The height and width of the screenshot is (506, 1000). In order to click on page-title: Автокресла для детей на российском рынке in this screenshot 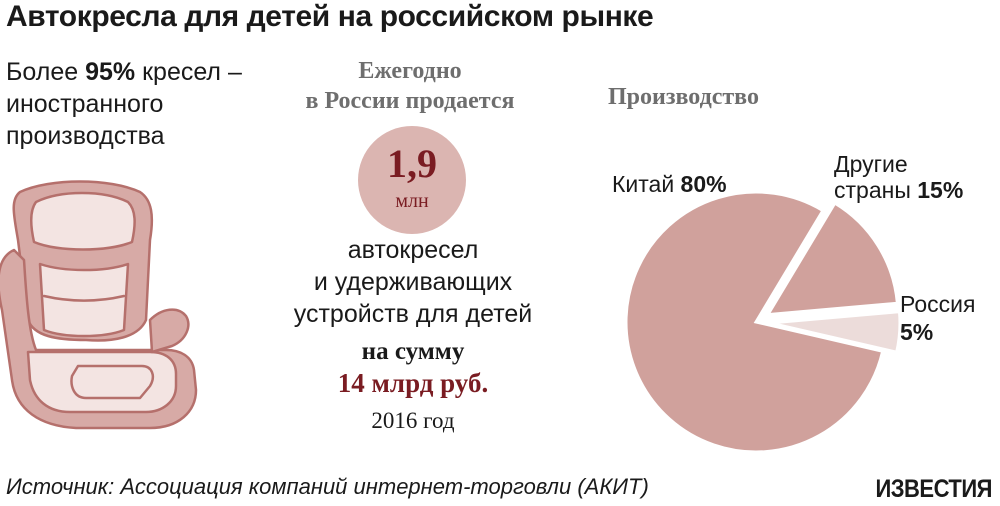, I will do `click(330, 16)`.